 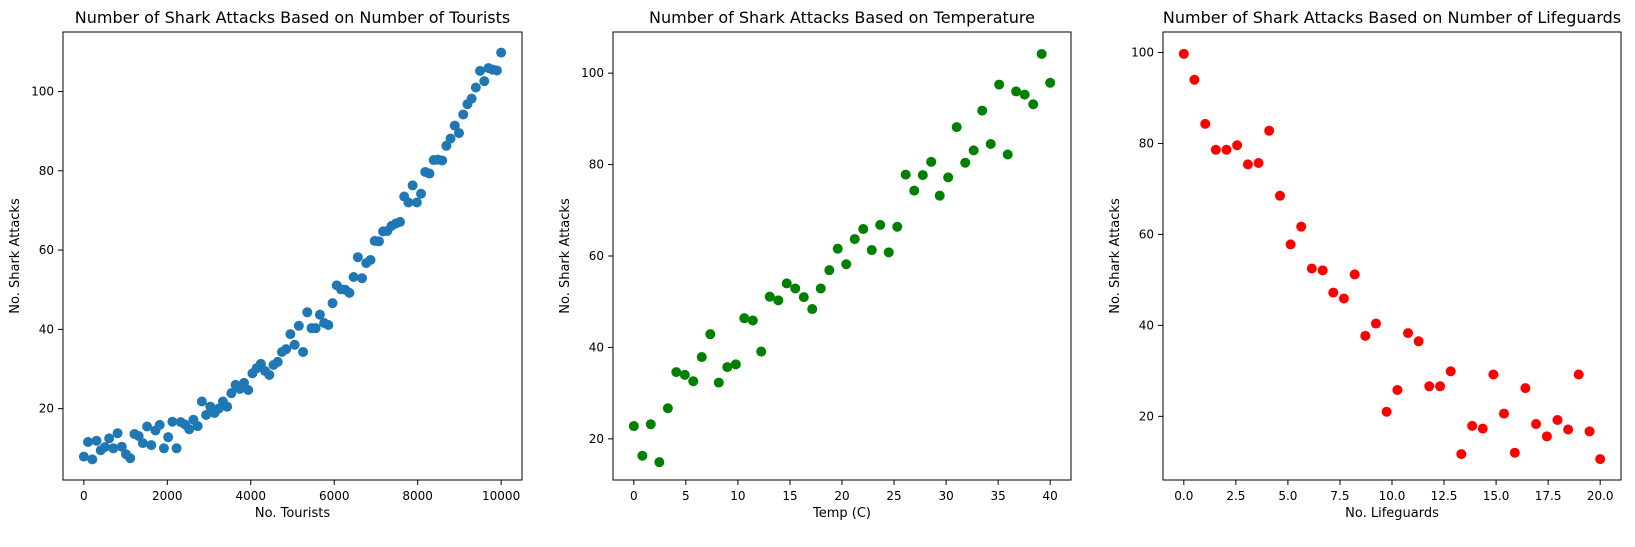 I want to click on y-tick-label: 80, so click(x=46, y=171).